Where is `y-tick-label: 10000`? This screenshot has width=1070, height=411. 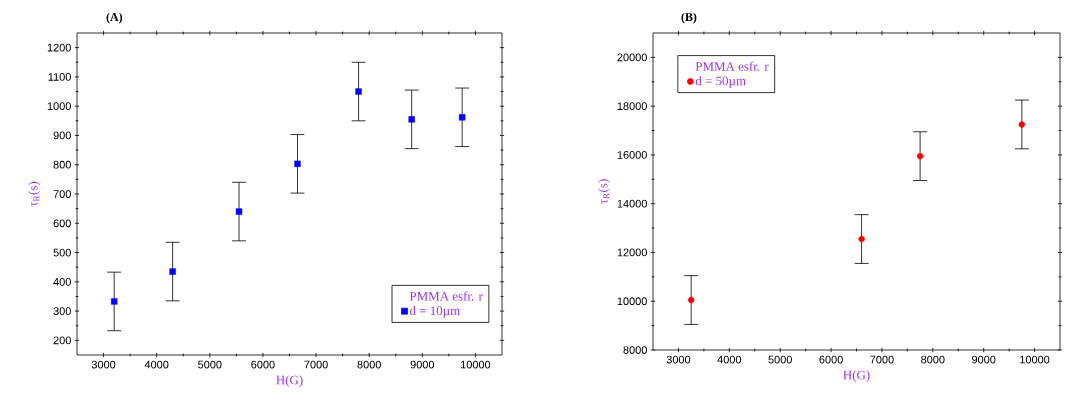
y-tick-label: 10000 is located at coordinates (632, 301).